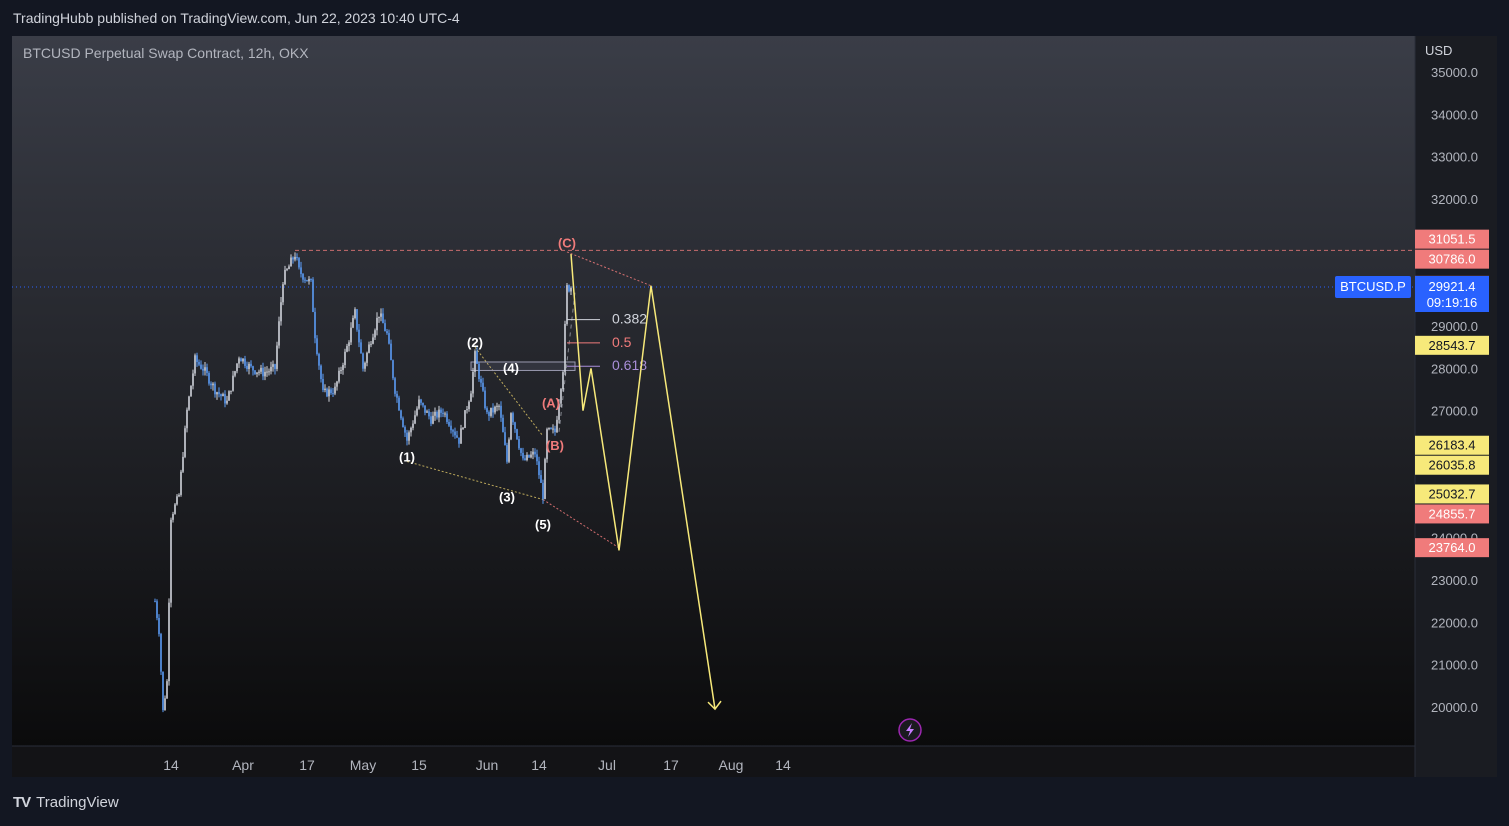 The width and height of the screenshot is (1509, 826). Describe the element at coordinates (1452, 293) in the screenshot. I see `current-price-tag` at that location.